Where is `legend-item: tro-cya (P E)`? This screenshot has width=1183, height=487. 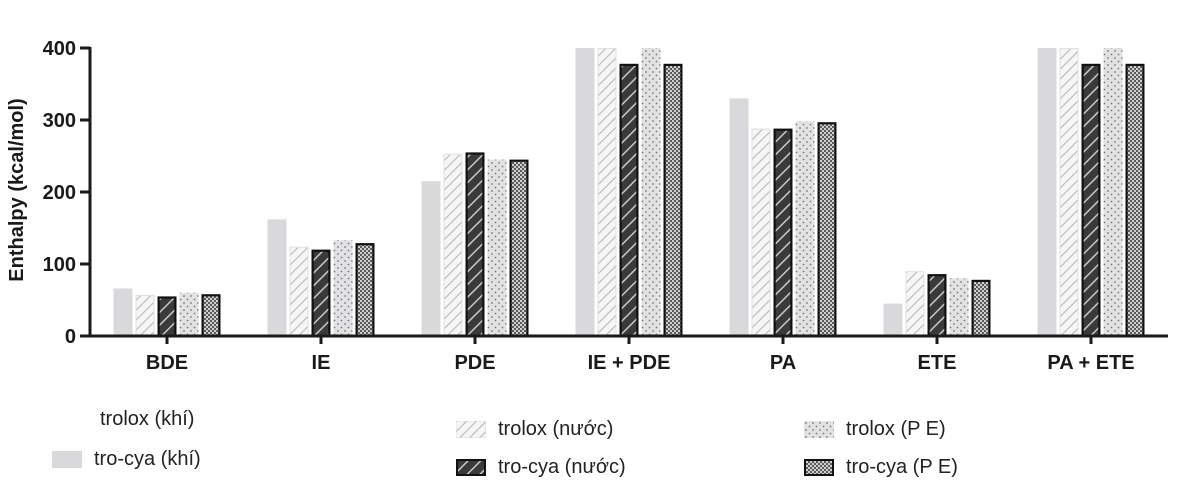
legend-item: tro-cya (P E) is located at coordinates (881, 467).